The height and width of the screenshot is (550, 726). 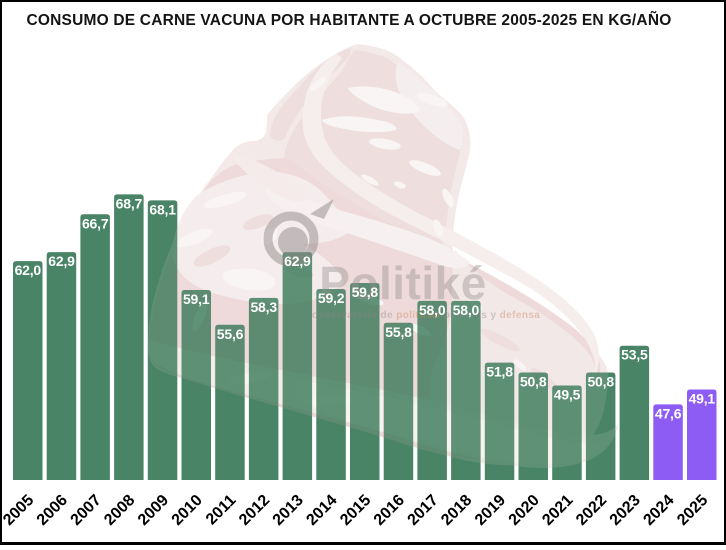 I want to click on svg-text: 68,7, so click(x=129, y=203).